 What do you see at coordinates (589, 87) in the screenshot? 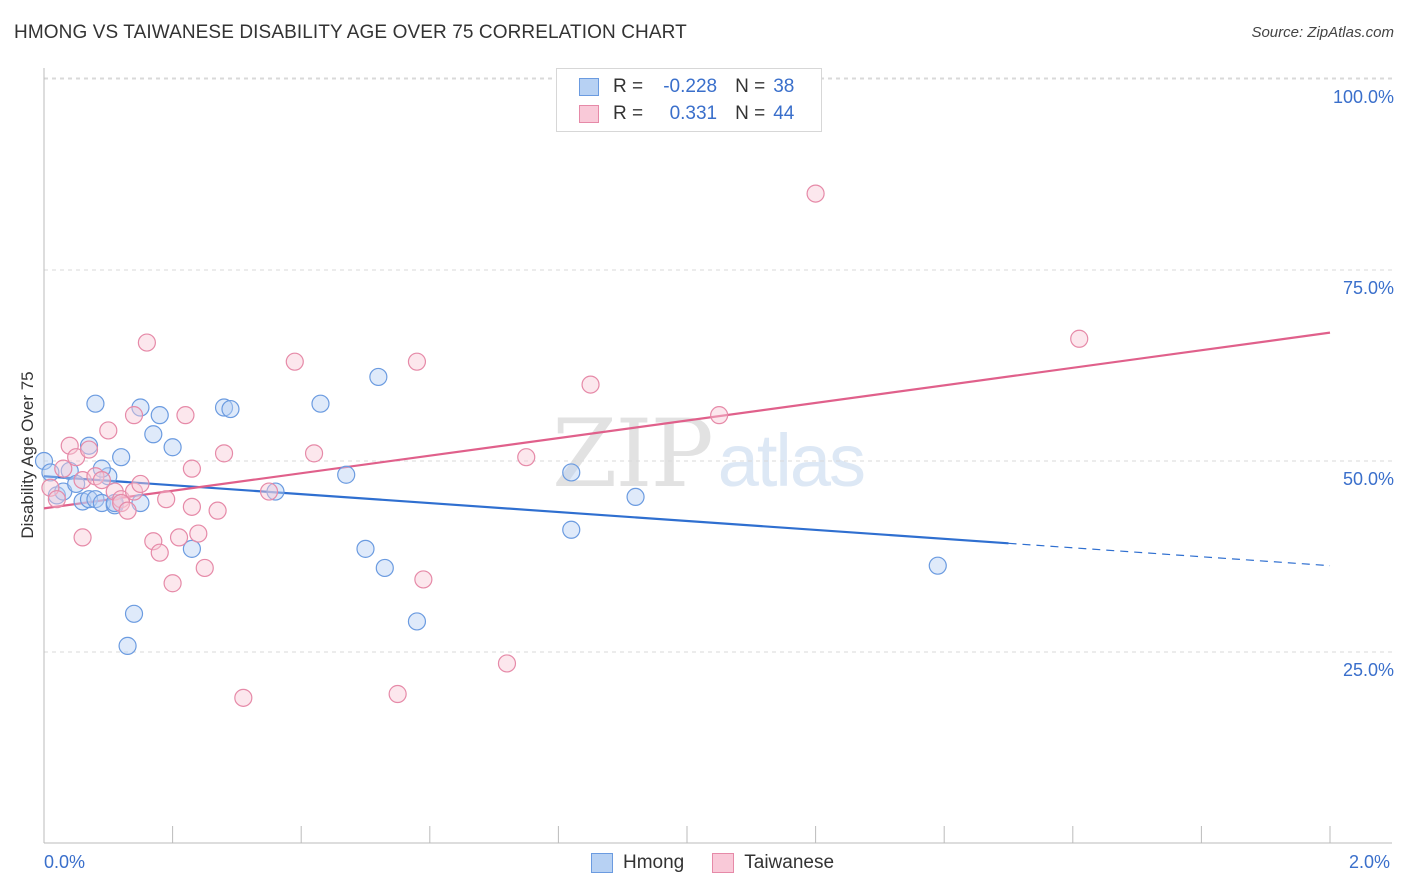
I see `hmong-swatch` at bounding box center [589, 87].